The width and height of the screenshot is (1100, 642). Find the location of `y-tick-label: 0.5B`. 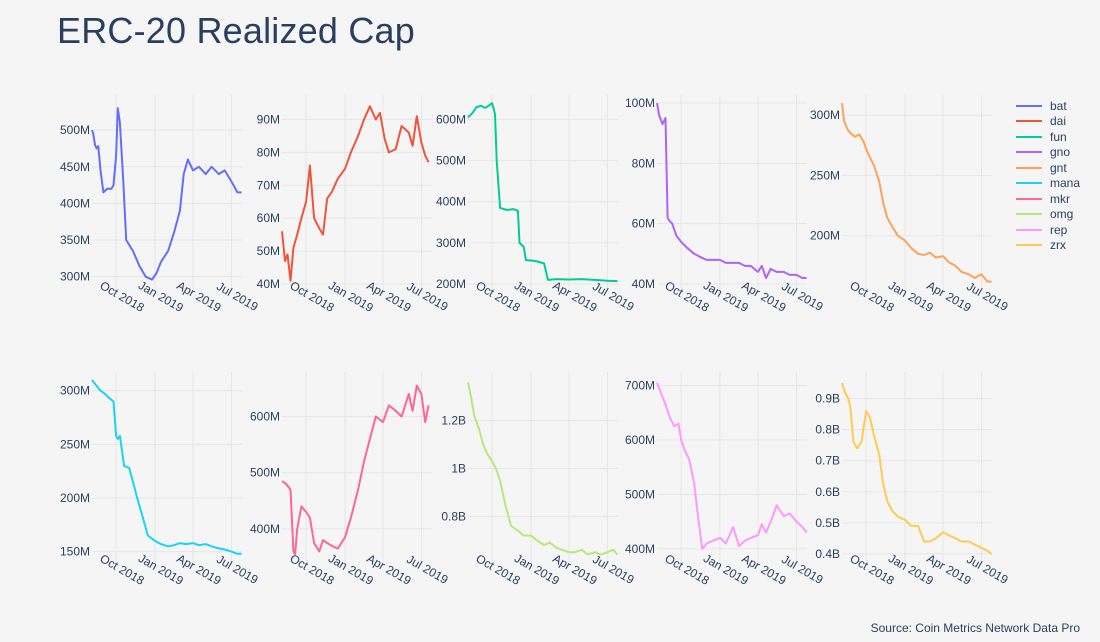

y-tick-label: 0.5B is located at coordinates (827, 523).